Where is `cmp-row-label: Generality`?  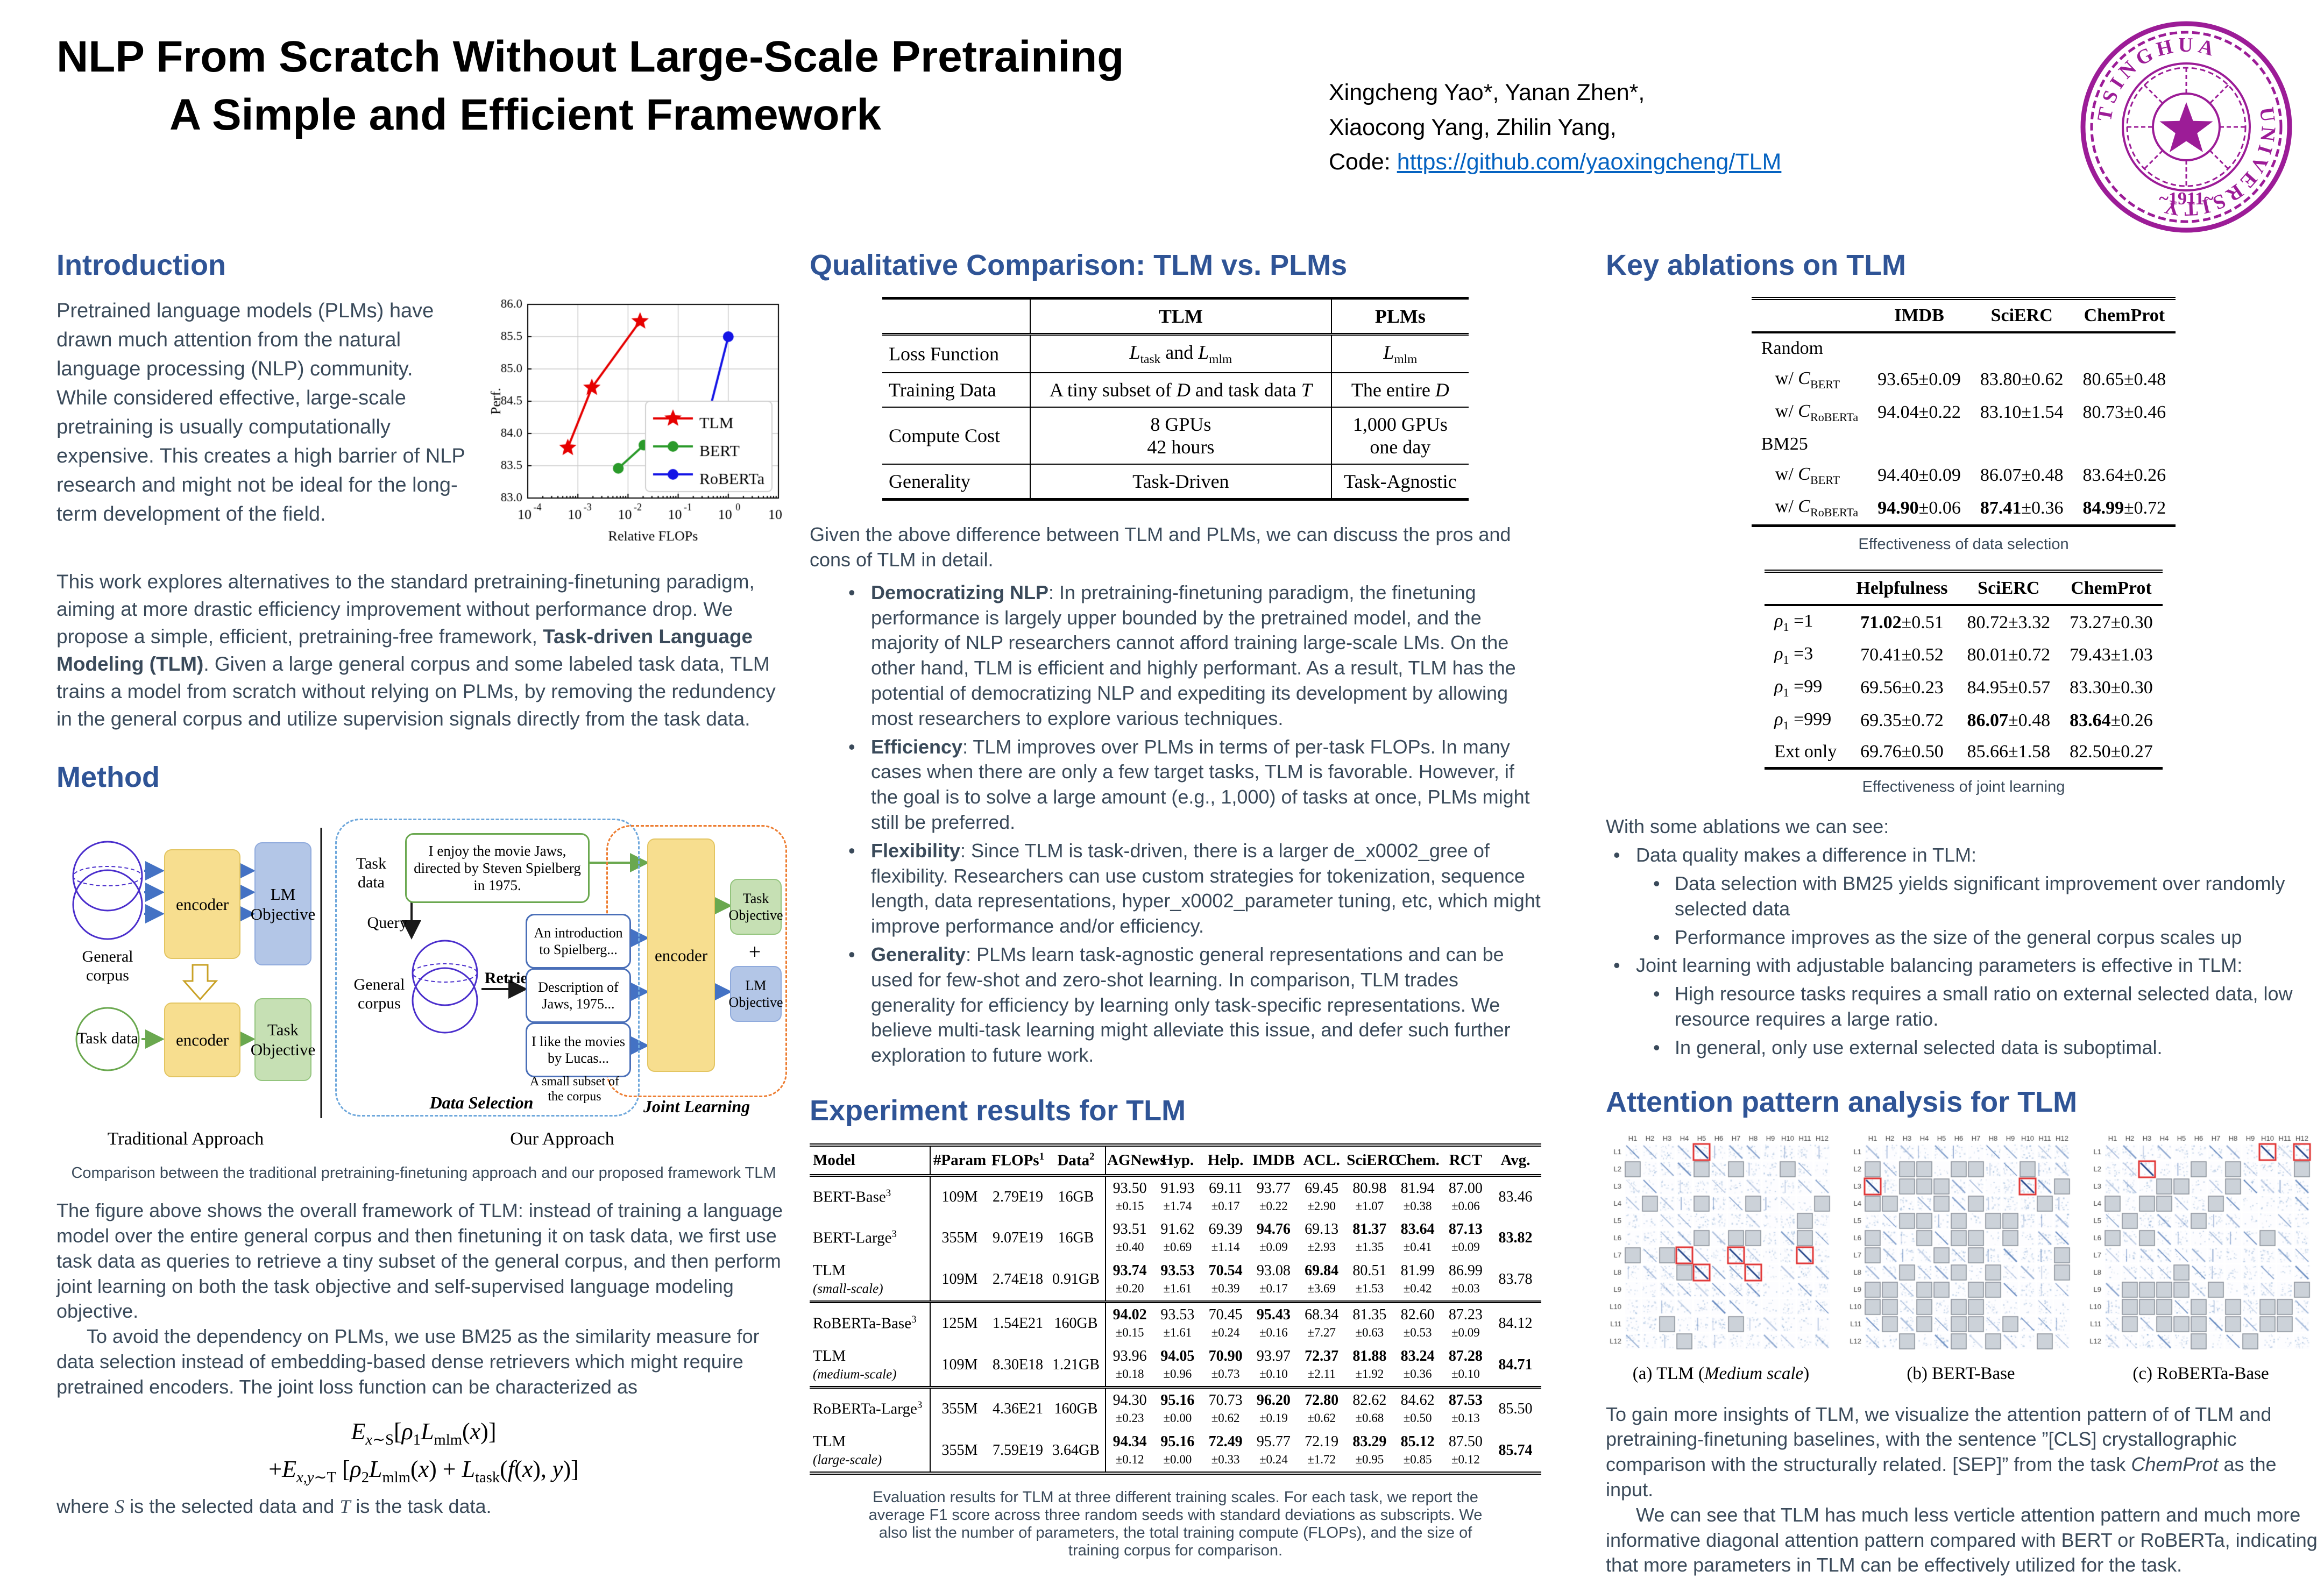
cmp-row-label: Generality is located at coordinates (956, 482).